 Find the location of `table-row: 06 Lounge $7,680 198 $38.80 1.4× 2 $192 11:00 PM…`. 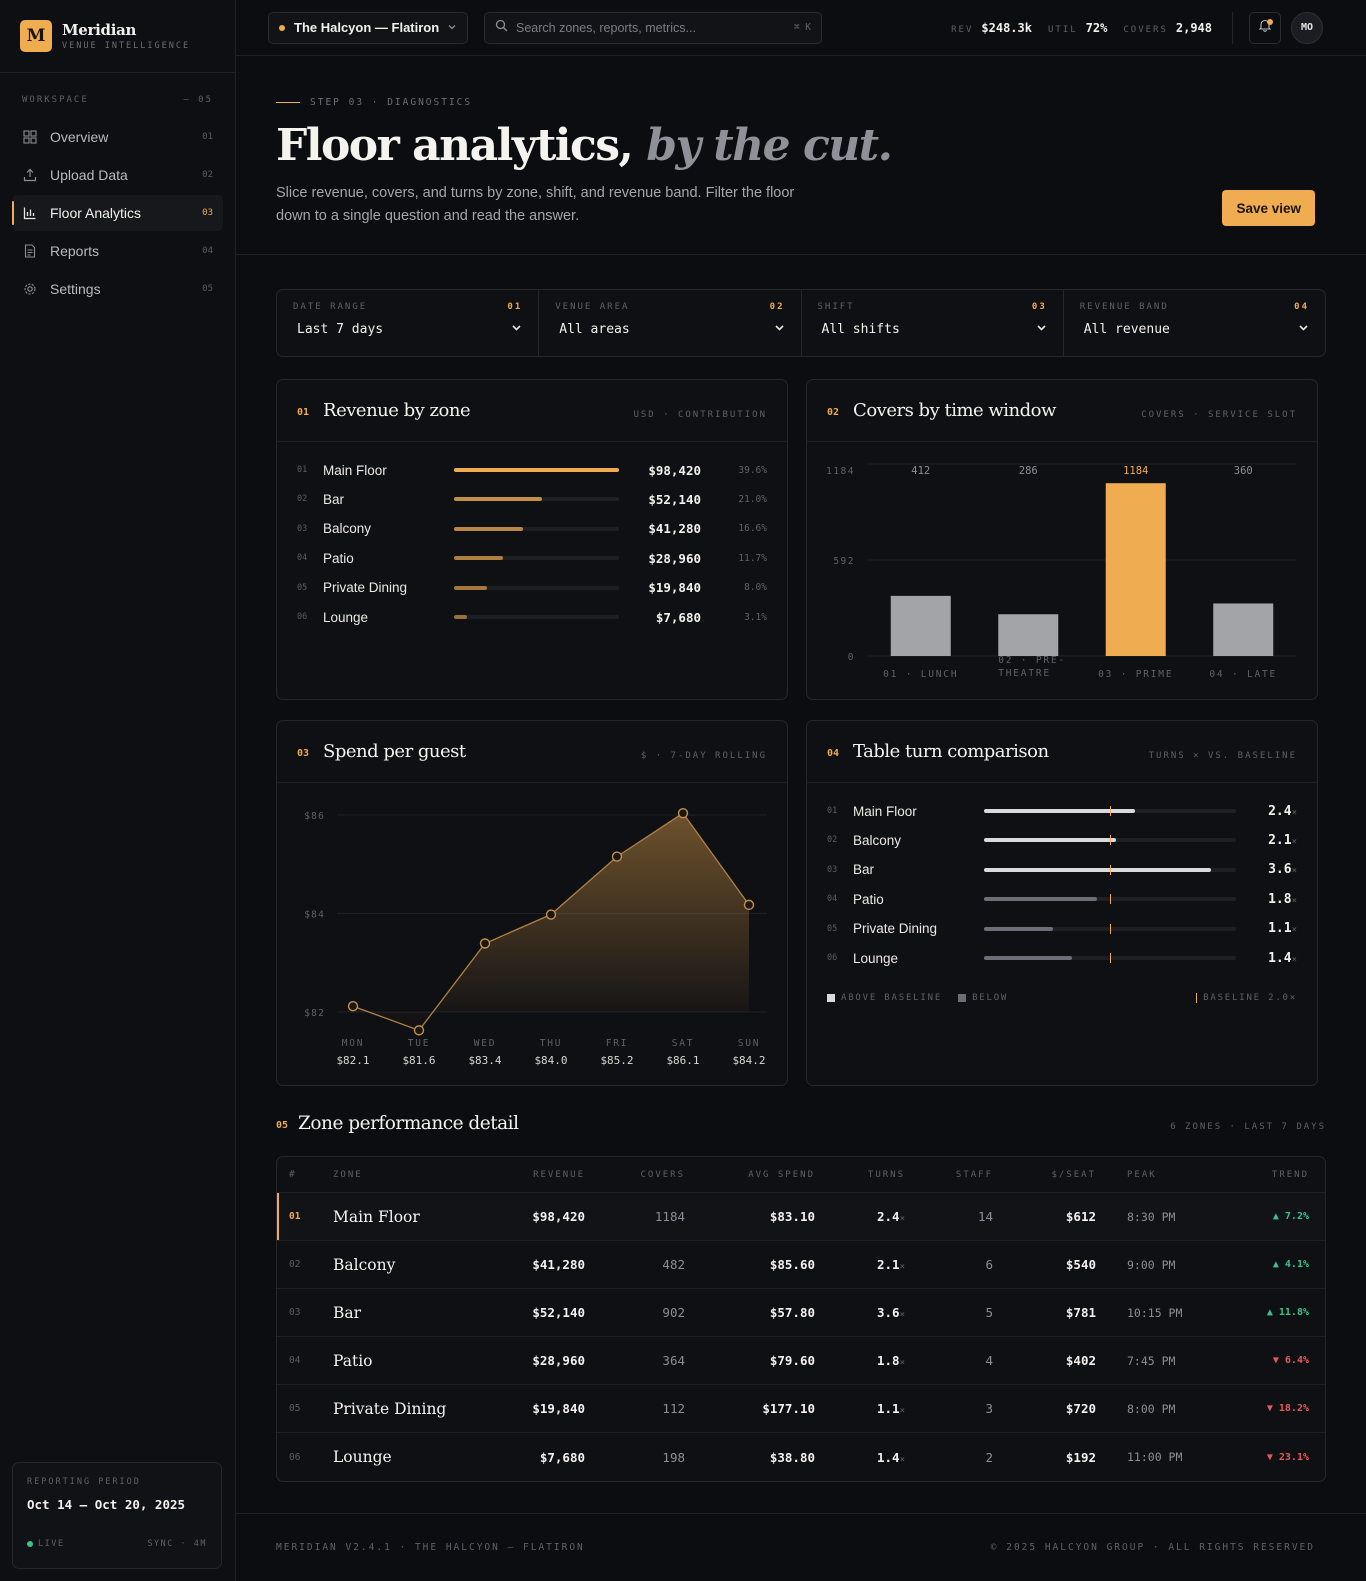

table-row: 06 Lounge $7,680 198 $38.80 1.4× 2 $192 11:00 PM… is located at coordinates (801, 1457).